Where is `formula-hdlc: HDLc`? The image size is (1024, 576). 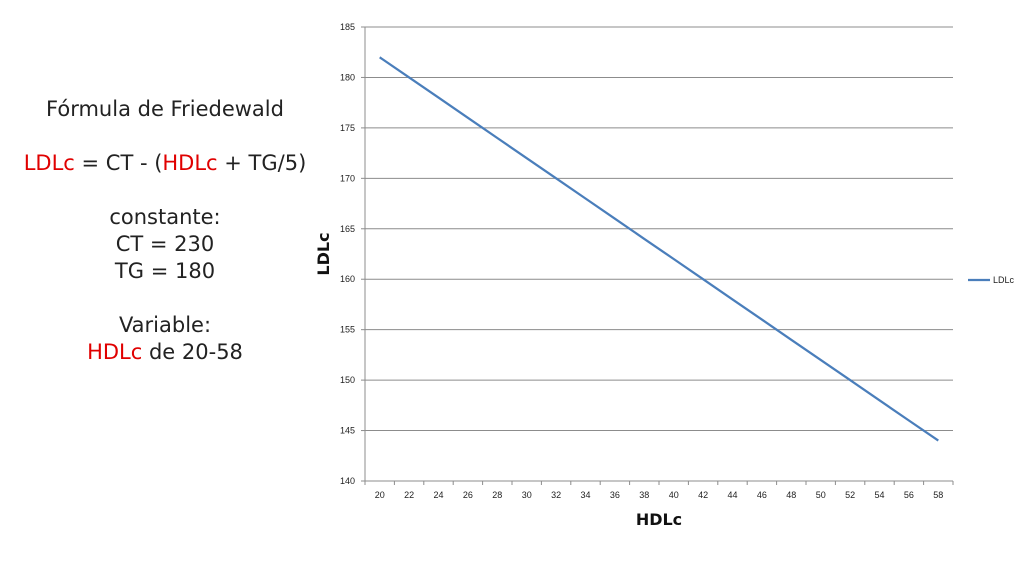 formula-hdlc: HDLc is located at coordinates (190, 163).